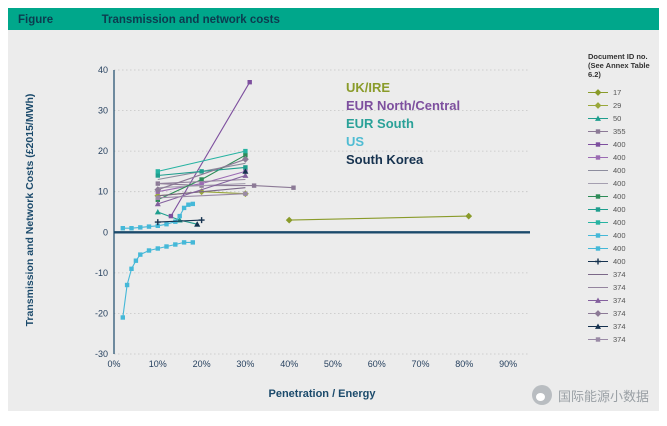 The width and height of the screenshot is (667, 426). What do you see at coordinates (377, 364) in the screenshot?
I see `svg-text: 60%` at bounding box center [377, 364].